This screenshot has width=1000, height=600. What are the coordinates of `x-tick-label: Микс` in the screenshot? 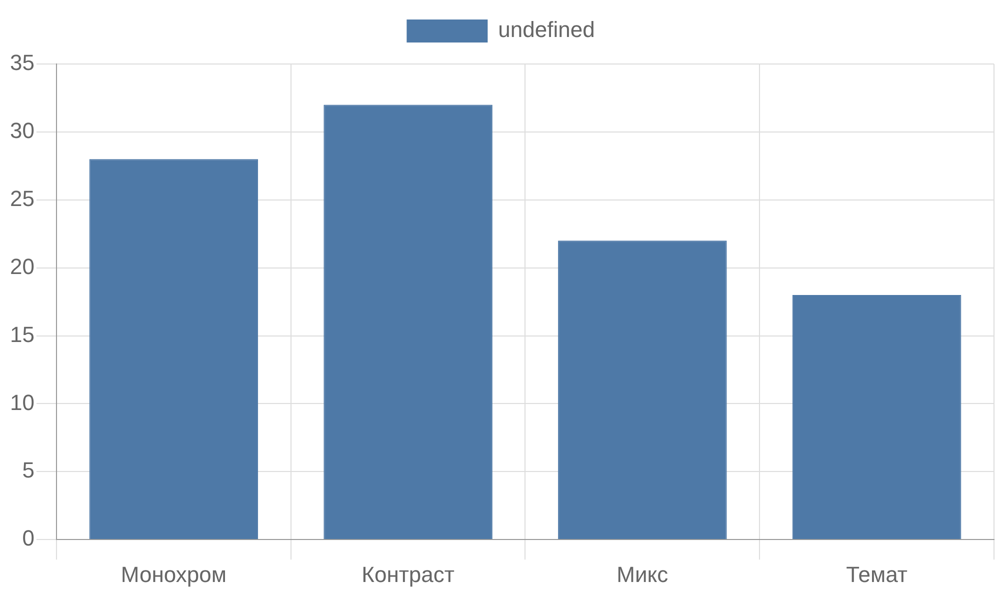 It's located at (642, 574).